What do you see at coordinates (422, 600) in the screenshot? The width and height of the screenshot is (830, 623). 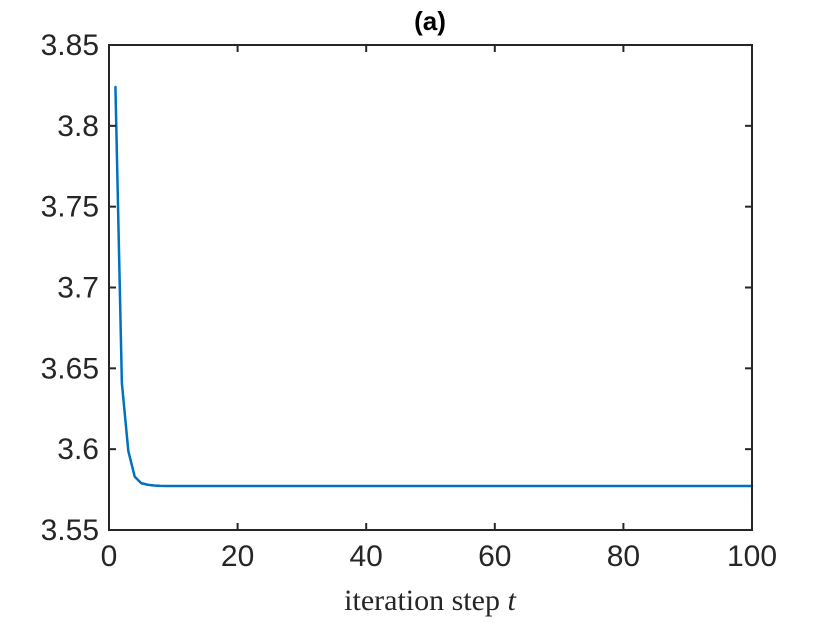 I see `x-axis-label: iteration step` at bounding box center [422, 600].